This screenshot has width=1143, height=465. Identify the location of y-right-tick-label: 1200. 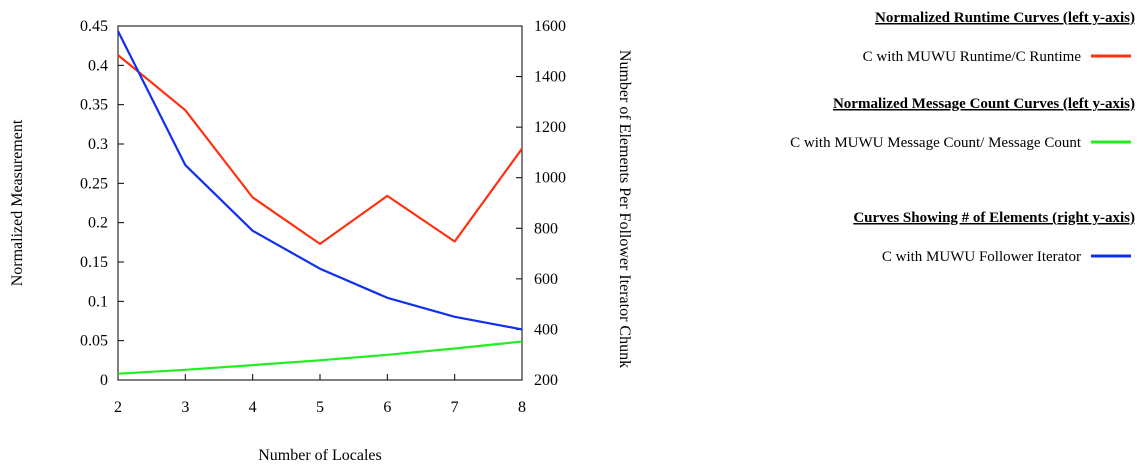
(550, 127).